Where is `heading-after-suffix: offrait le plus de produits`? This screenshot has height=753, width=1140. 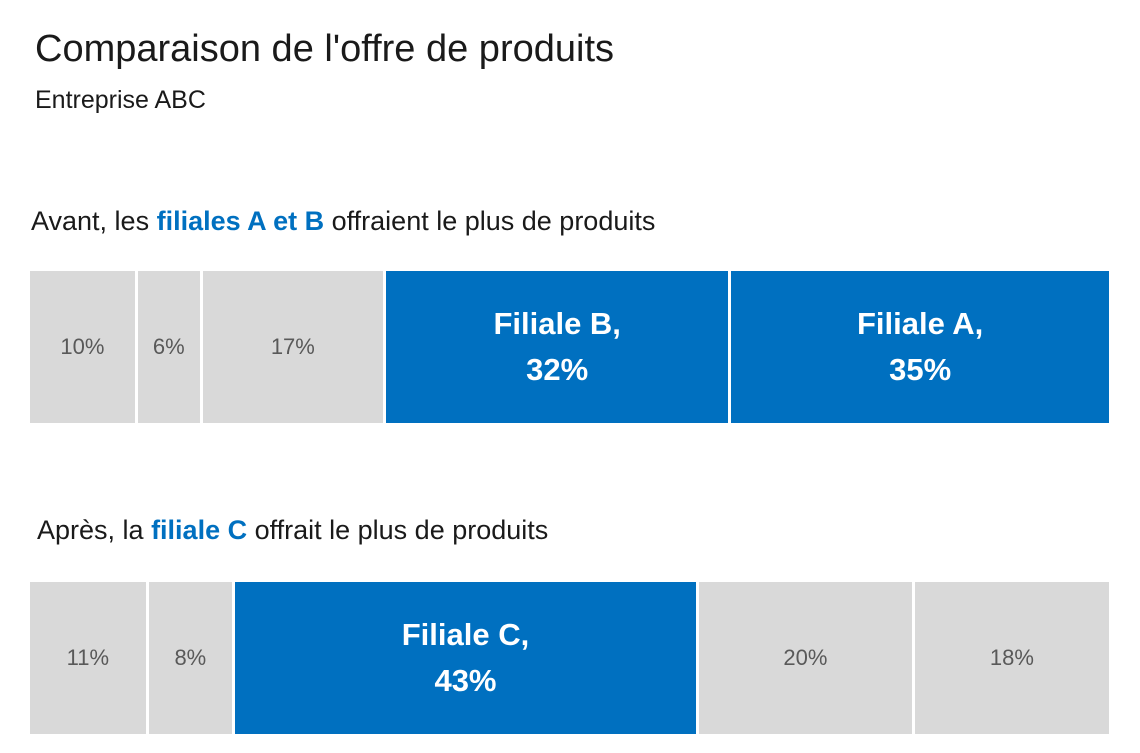 heading-after-suffix: offrait le plus de produits is located at coordinates (398, 530).